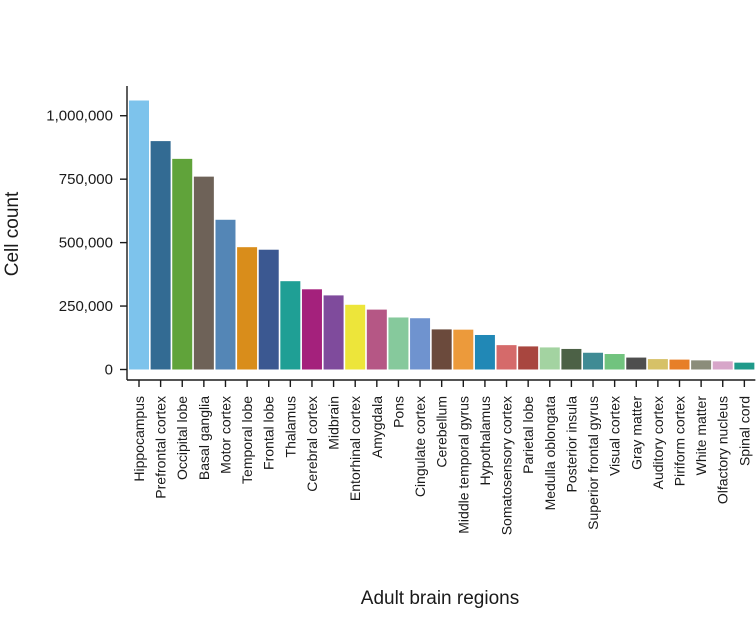 The image size is (756, 618). What do you see at coordinates (376, 339) in the screenshot?
I see `bar-amygdala` at bounding box center [376, 339].